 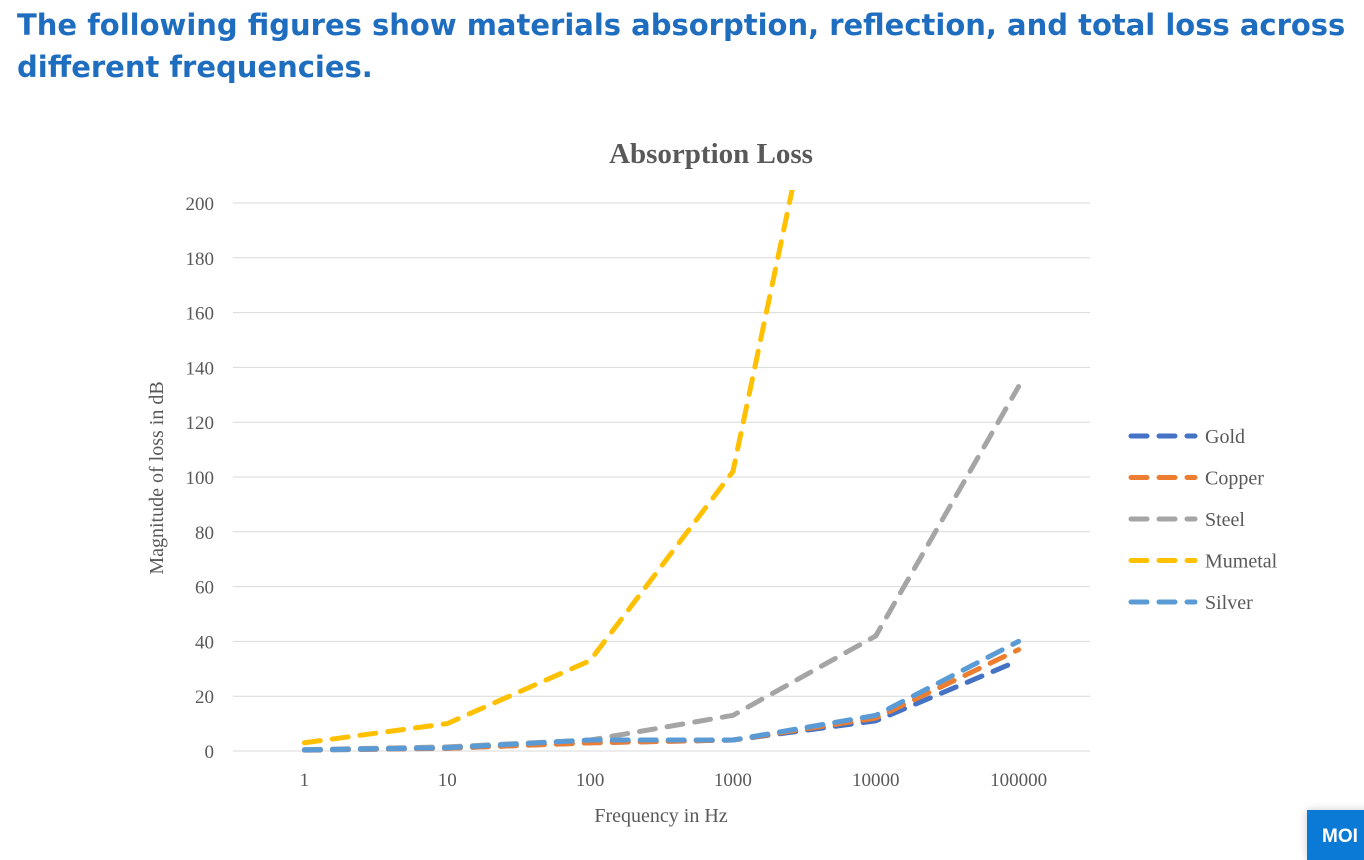 I want to click on y-tick-label: 140, so click(x=200, y=368).